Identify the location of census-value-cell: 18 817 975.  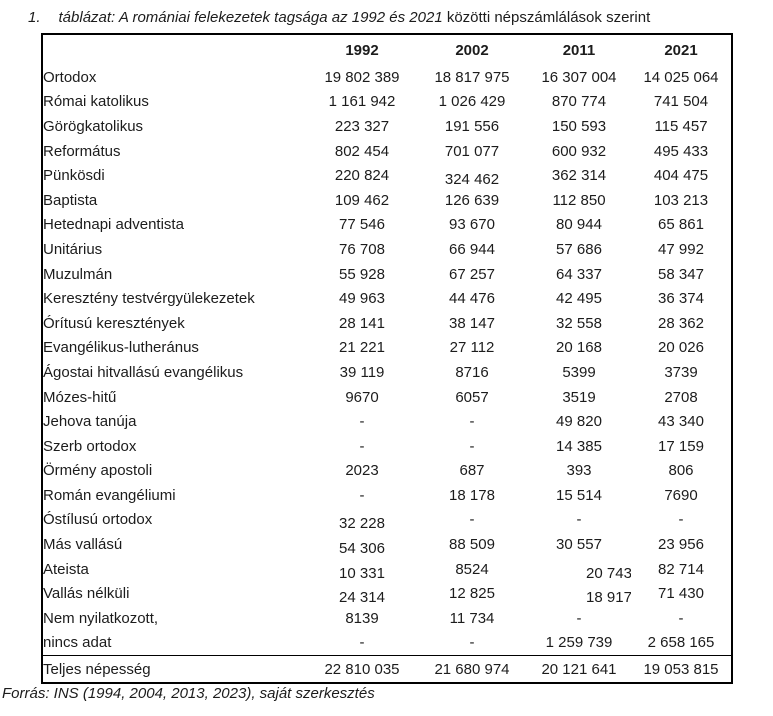
(472, 77).